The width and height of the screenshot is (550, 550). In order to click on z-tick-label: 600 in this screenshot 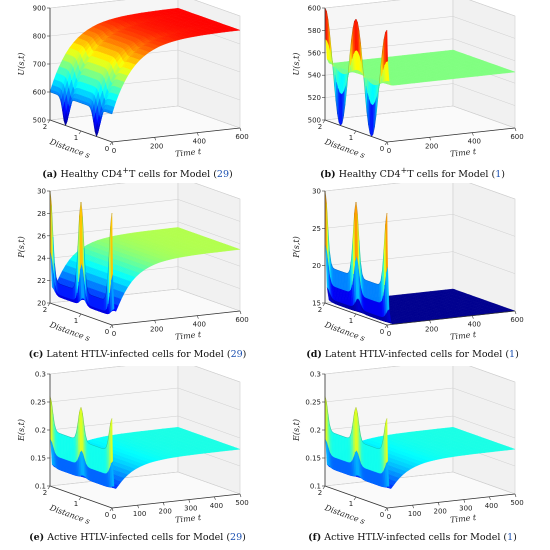, I will do `click(314, 9)`.